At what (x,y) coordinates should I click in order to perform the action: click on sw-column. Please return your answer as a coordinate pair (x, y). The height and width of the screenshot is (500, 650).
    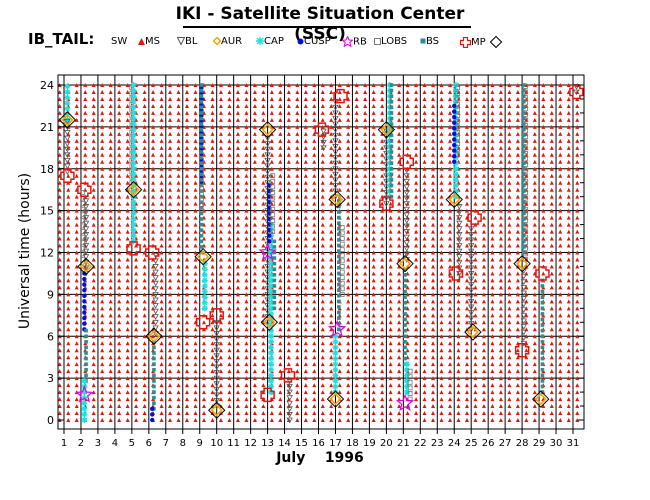
    Looking at the image, I should click on (237, 252).